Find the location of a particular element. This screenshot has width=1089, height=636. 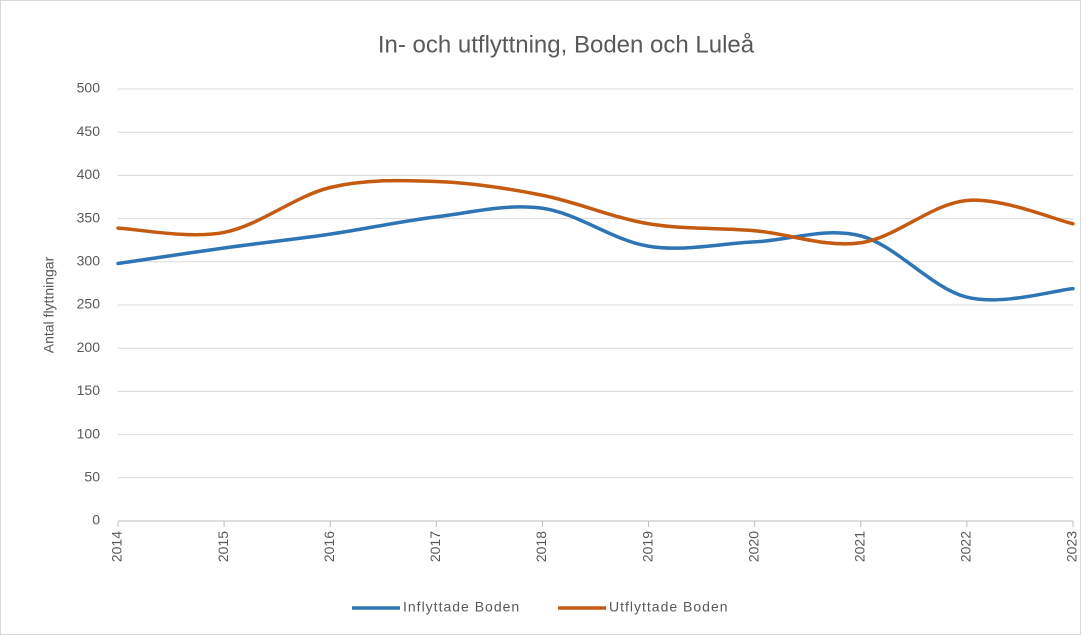

y-axis-title: Antal flyttningar is located at coordinates (49, 304).